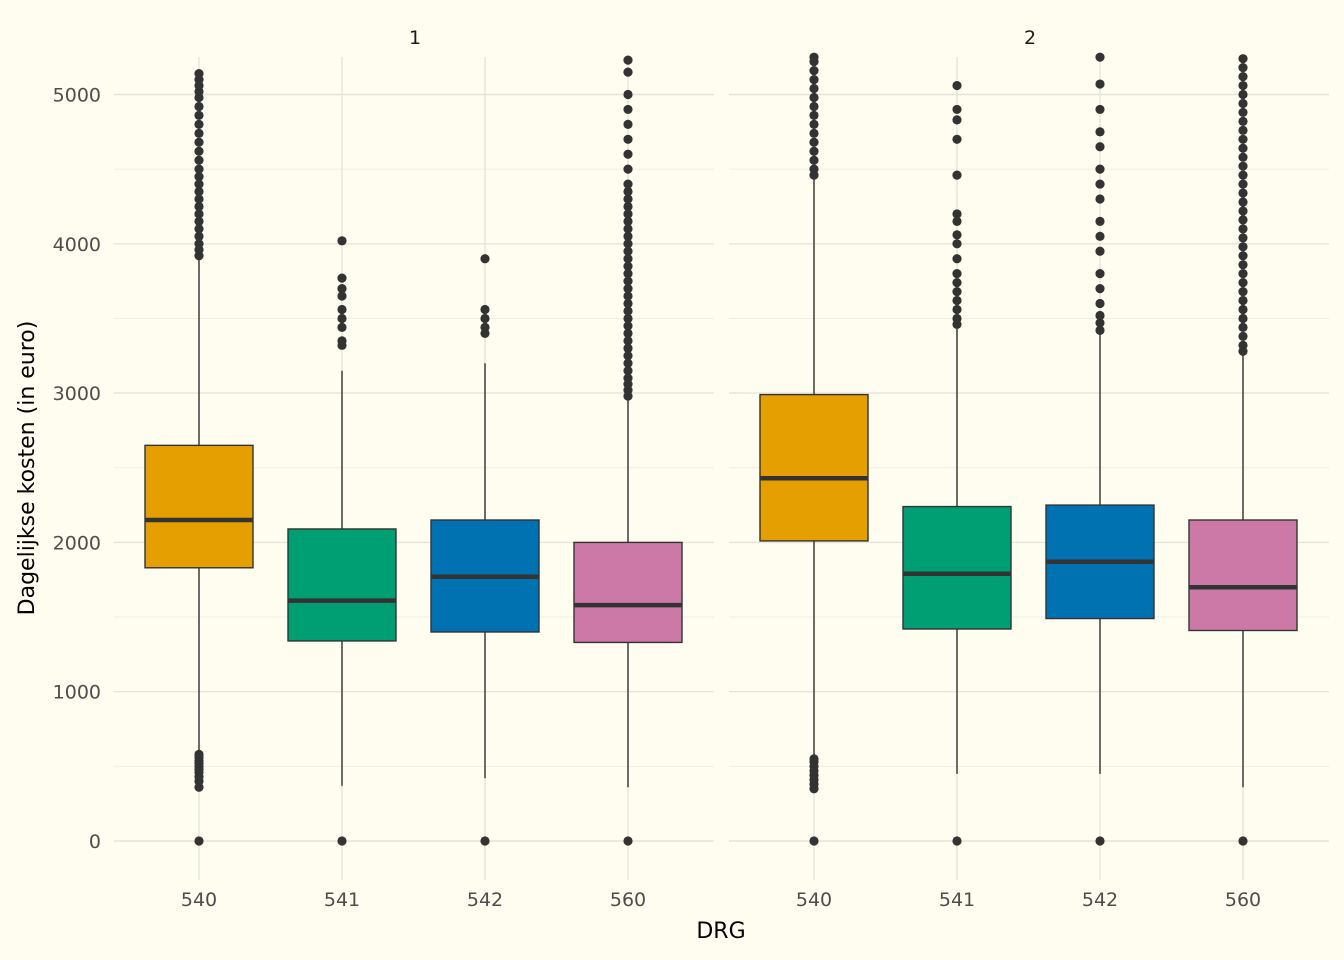  Describe the element at coordinates (77, 96) in the screenshot. I see `y-tick-label: 5000` at that location.